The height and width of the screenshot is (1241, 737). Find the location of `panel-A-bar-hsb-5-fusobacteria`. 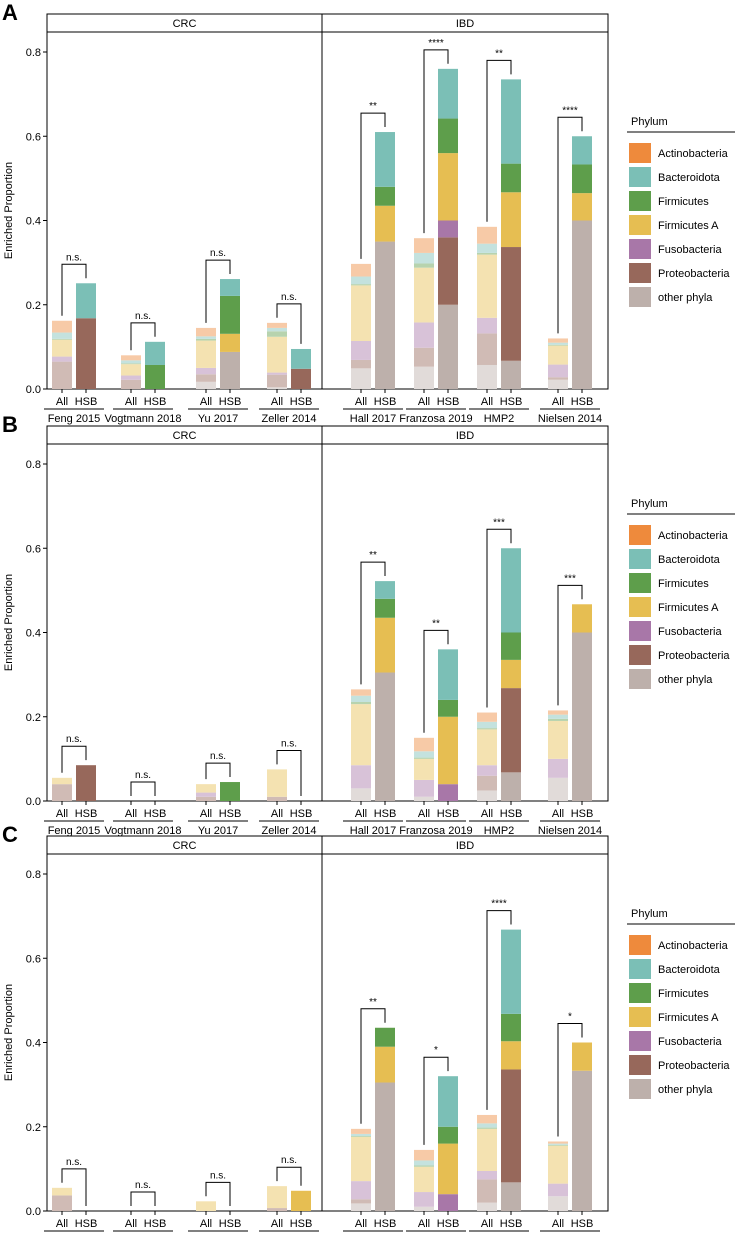

panel-A-bar-hsb-5-fusobacteria is located at coordinates (448, 229).